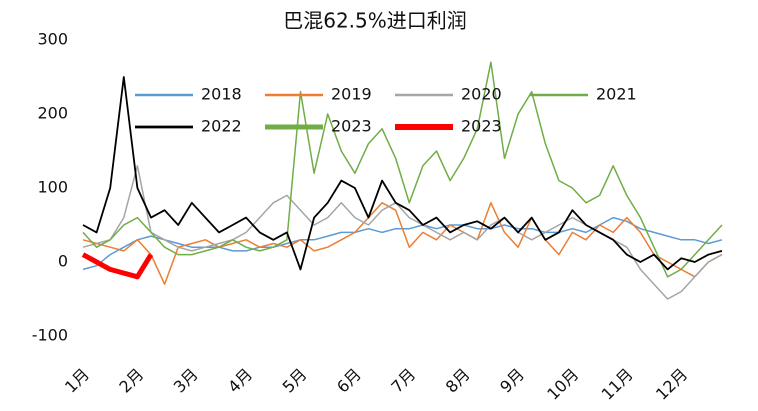 The width and height of the screenshot is (758, 411). Describe the element at coordinates (616, 94) in the screenshot. I see `legend-label: 2021` at that location.